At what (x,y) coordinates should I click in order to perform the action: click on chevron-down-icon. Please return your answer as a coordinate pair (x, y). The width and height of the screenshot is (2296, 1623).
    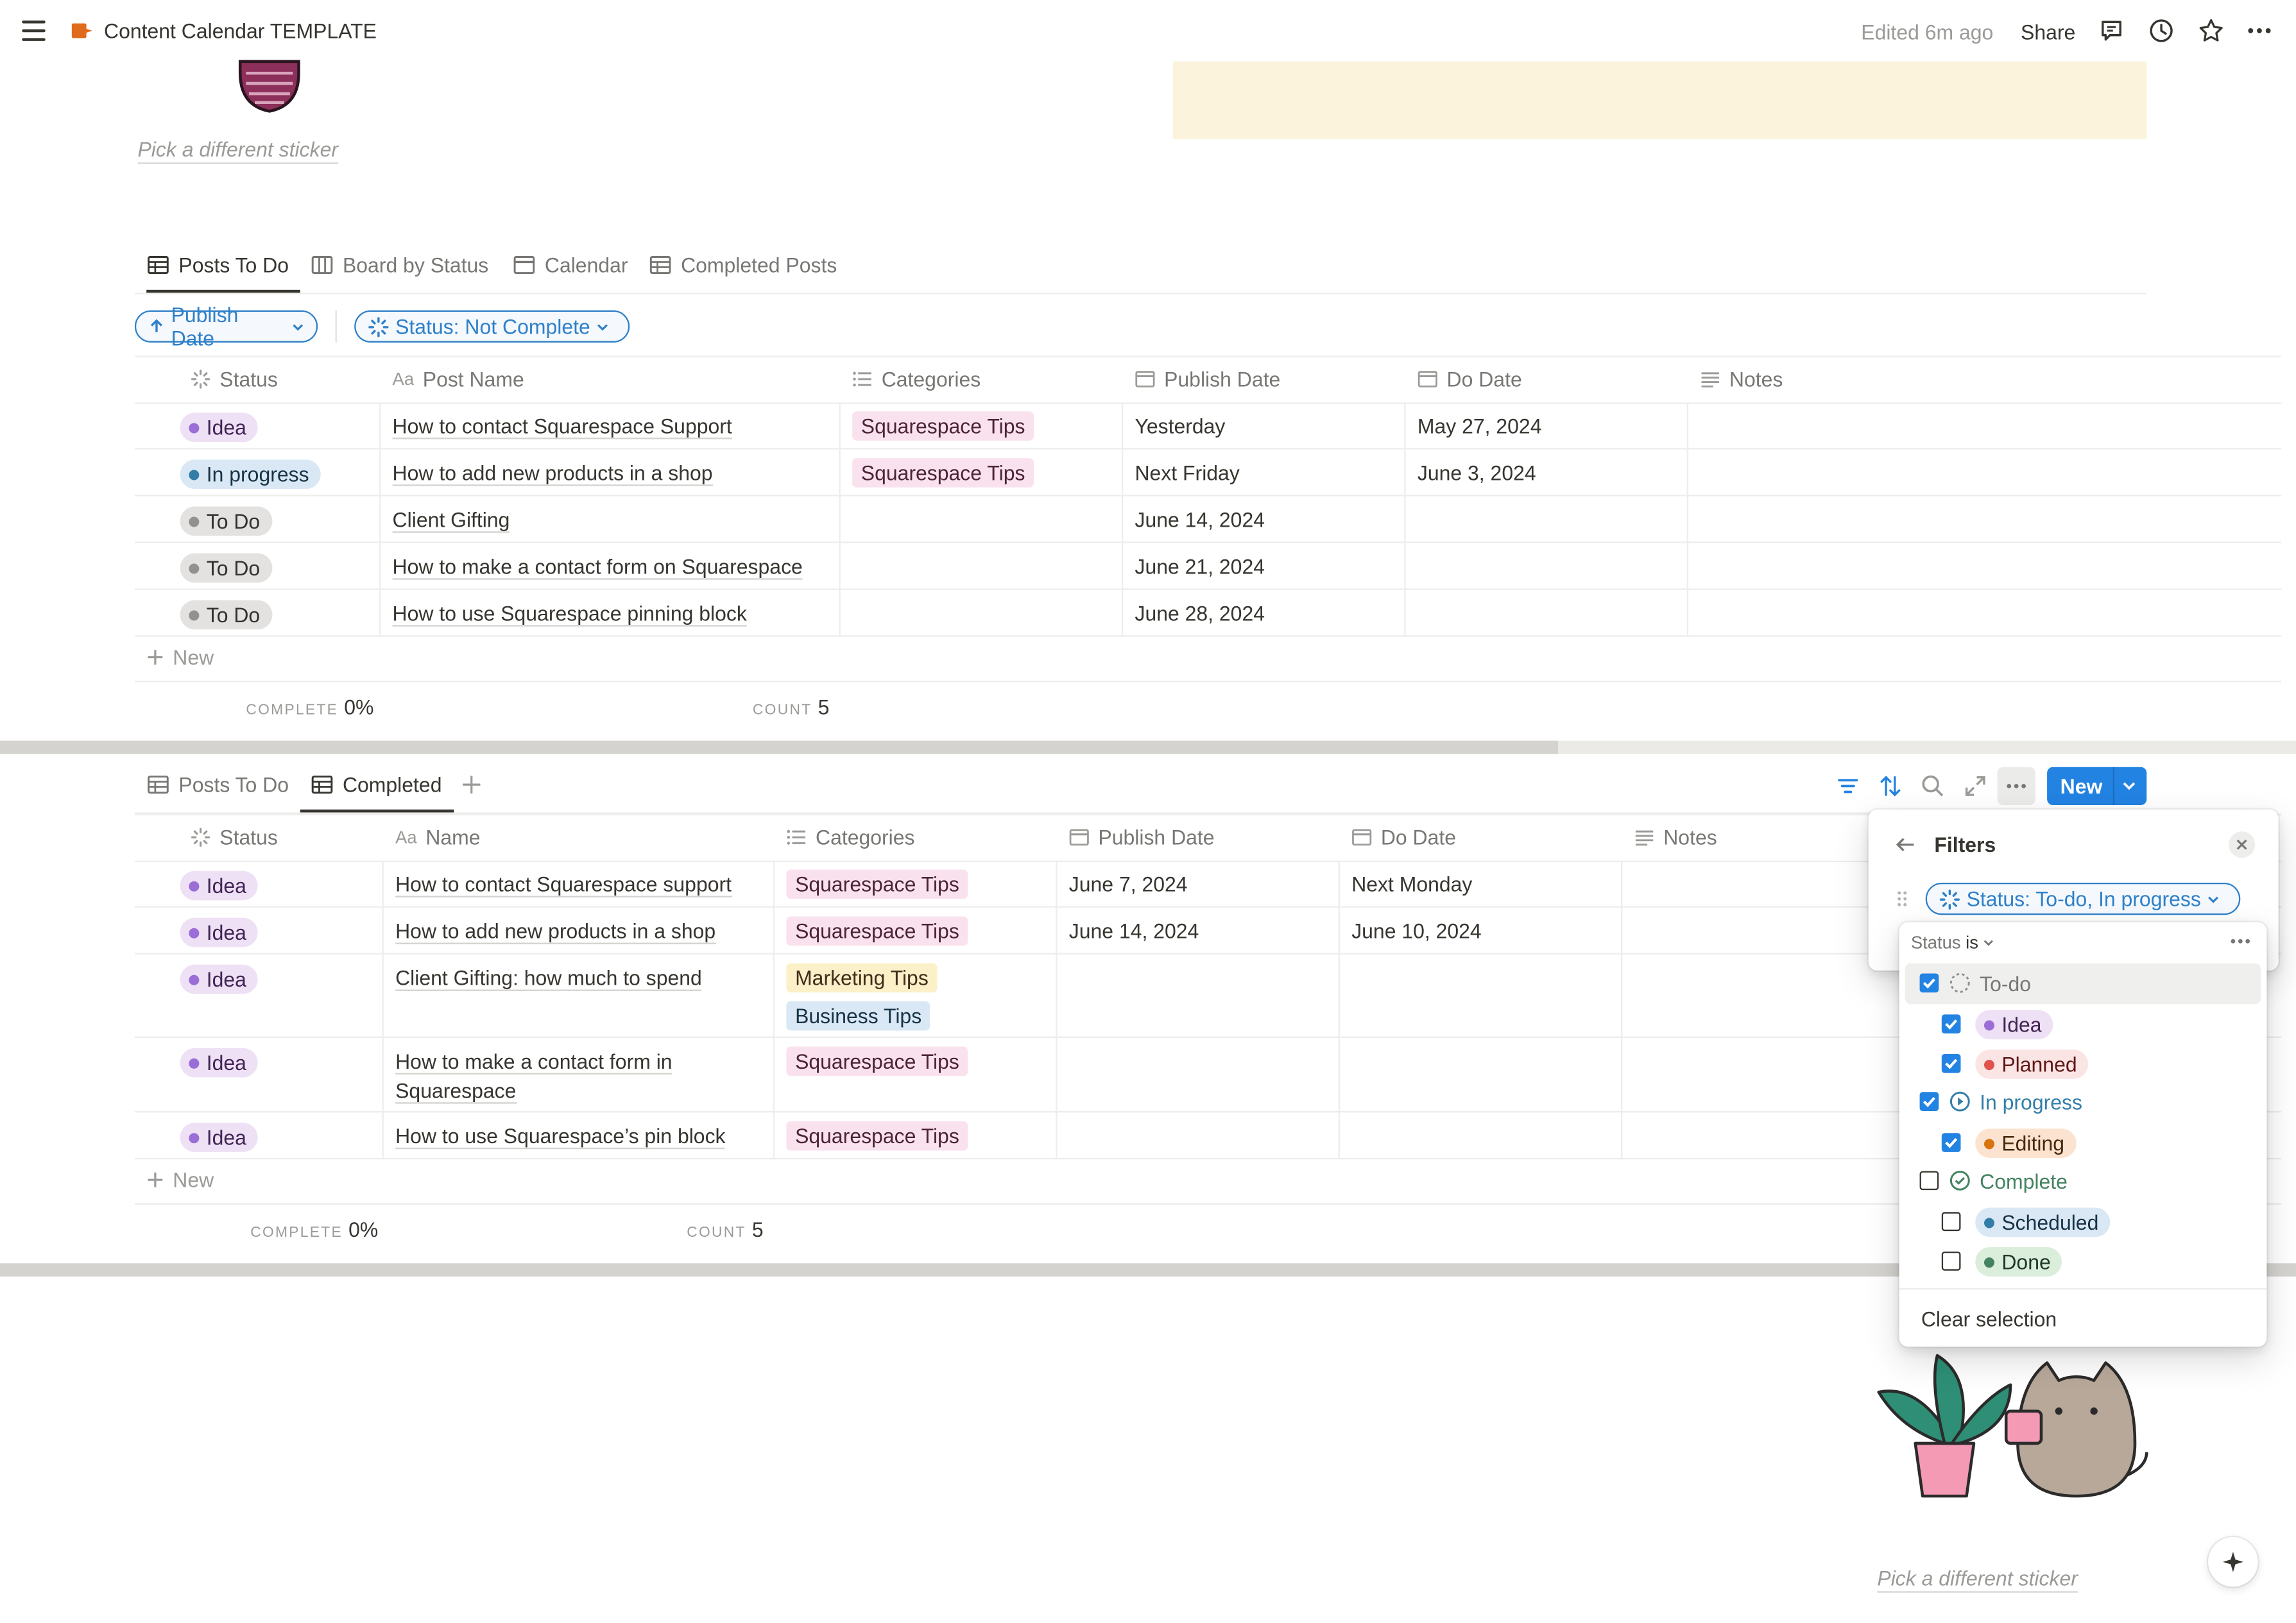
    Looking at the image, I should click on (2129, 786).